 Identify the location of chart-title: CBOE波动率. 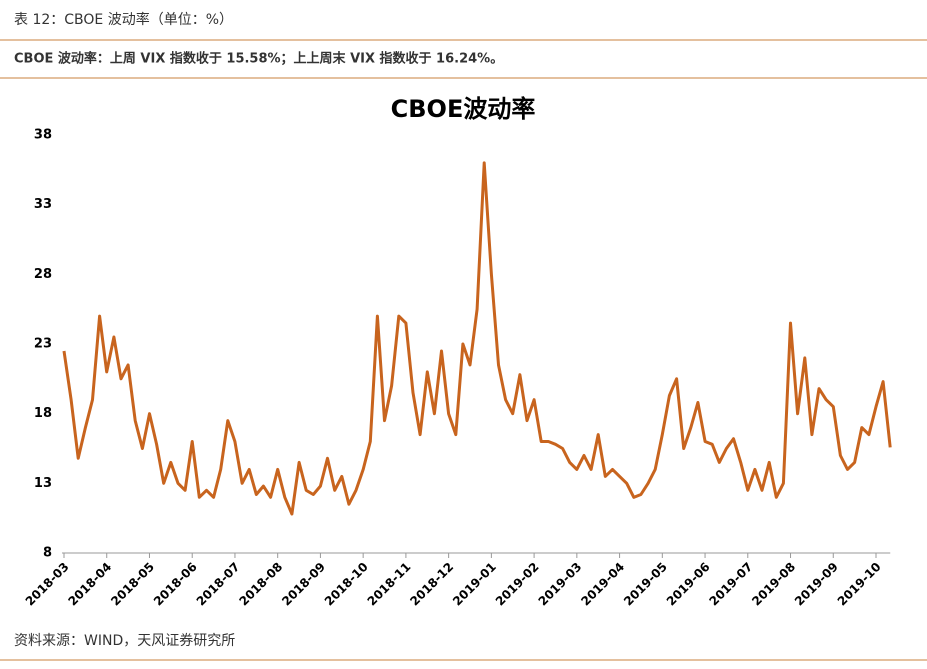
(463, 109).